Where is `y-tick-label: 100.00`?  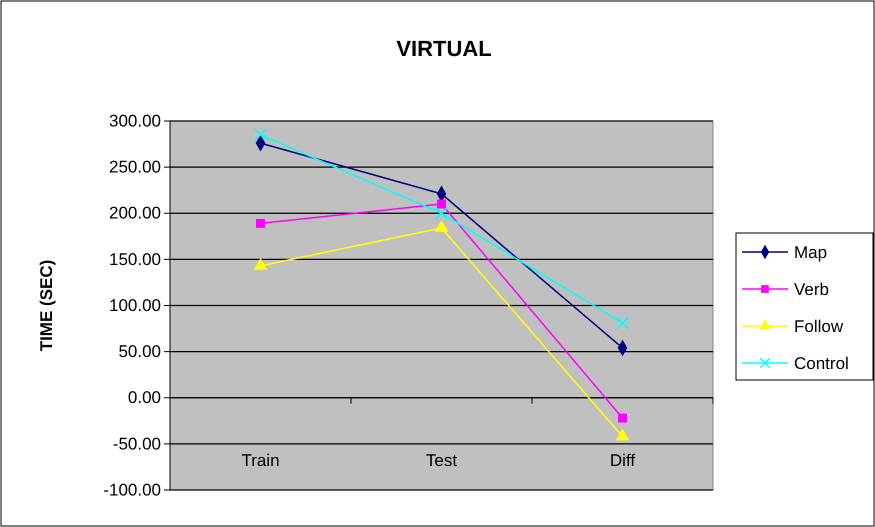
y-tick-label: 100.00 is located at coordinates (135, 305).